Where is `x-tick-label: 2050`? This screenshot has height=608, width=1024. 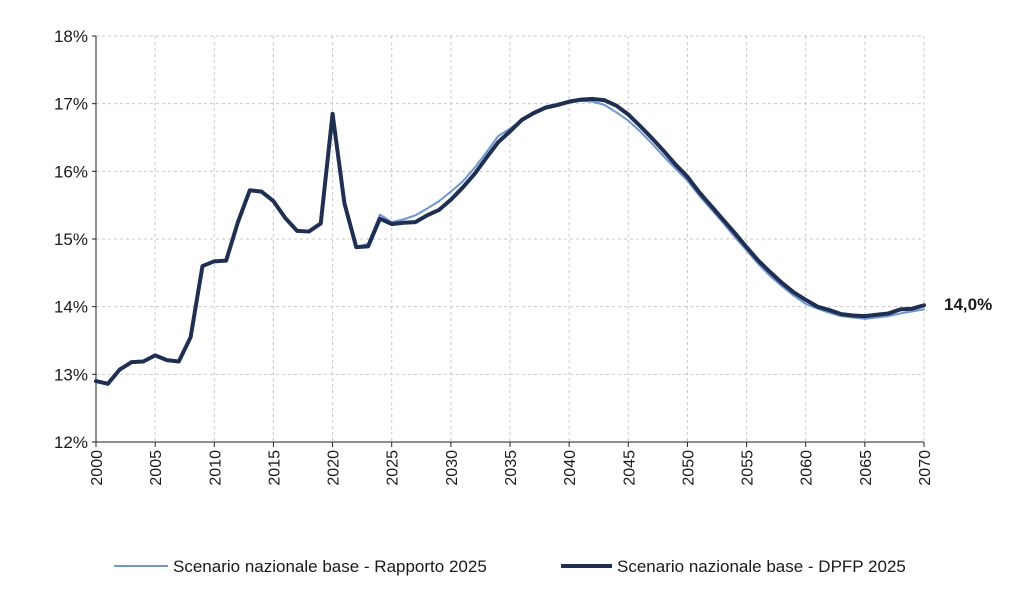 x-tick-label: 2050 is located at coordinates (688, 468).